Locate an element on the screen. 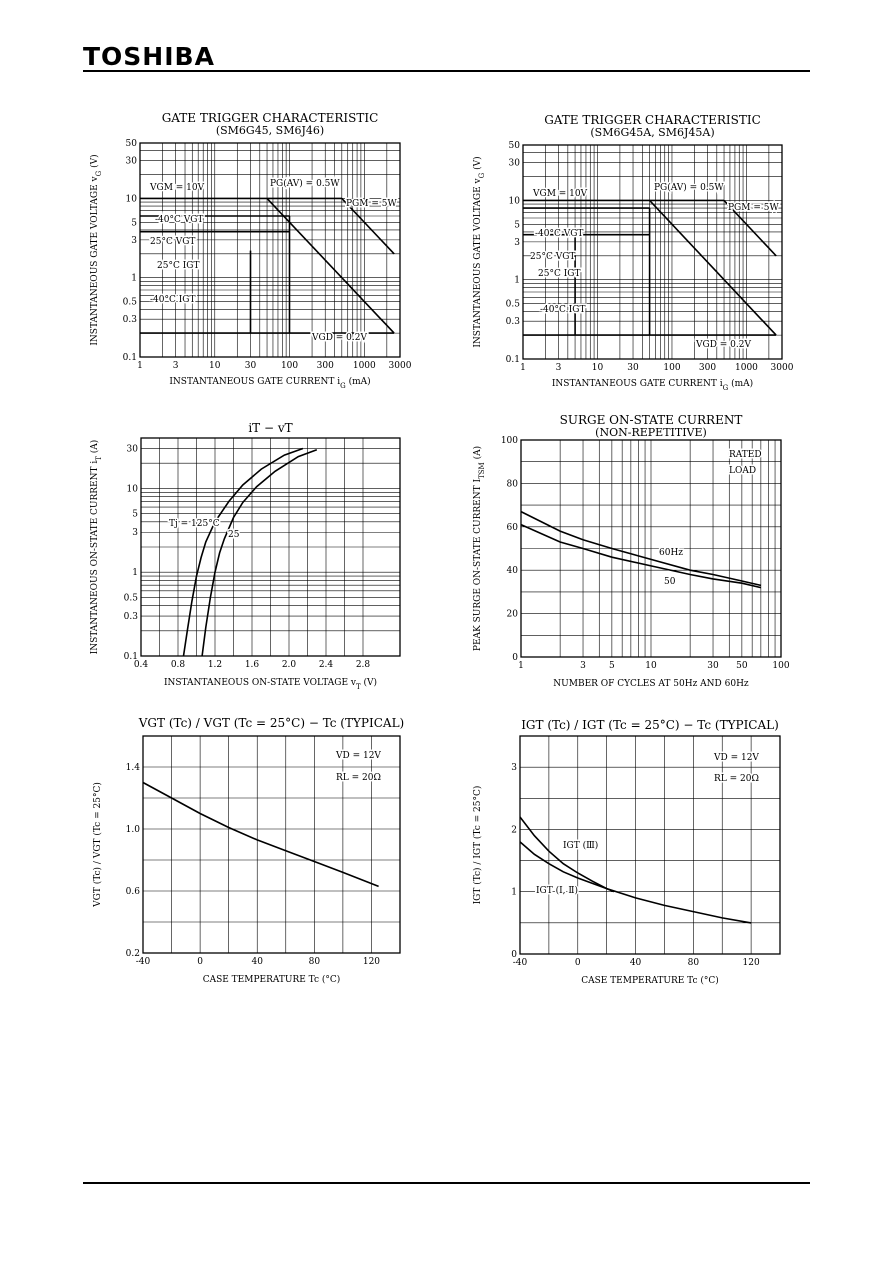 The height and width of the screenshot is (1263, 892). x-tick-label: 3000 is located at coordinates (782, 368).